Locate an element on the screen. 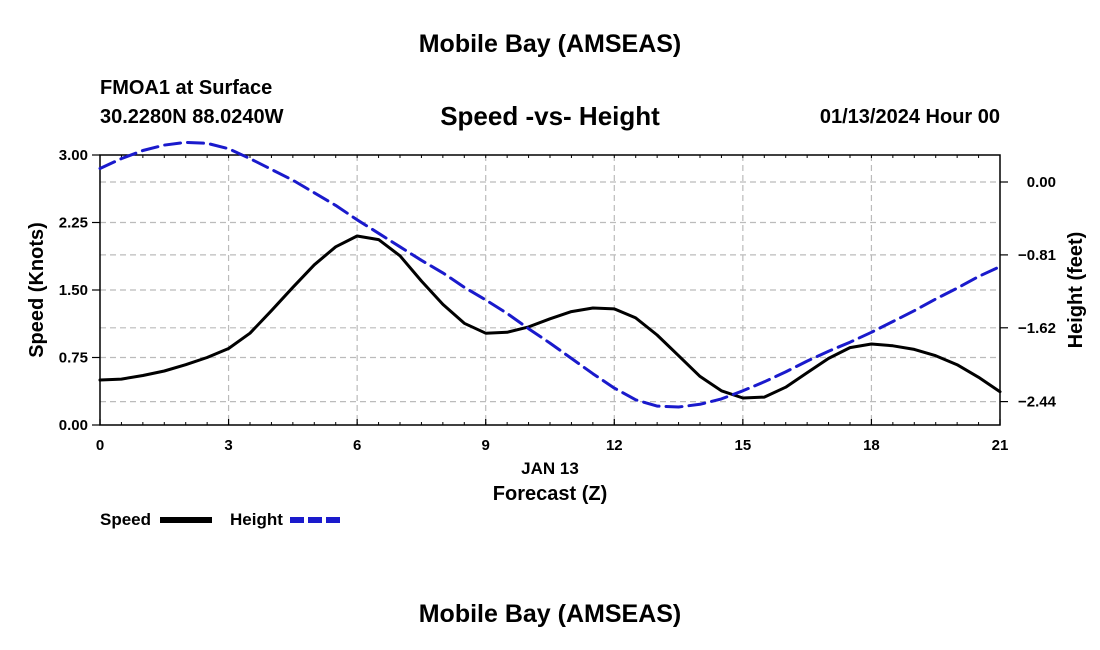 The height and width of the screenshot is (650, 1100). station-label: FMOA1 at Surface is located at coordinates (186, 88).